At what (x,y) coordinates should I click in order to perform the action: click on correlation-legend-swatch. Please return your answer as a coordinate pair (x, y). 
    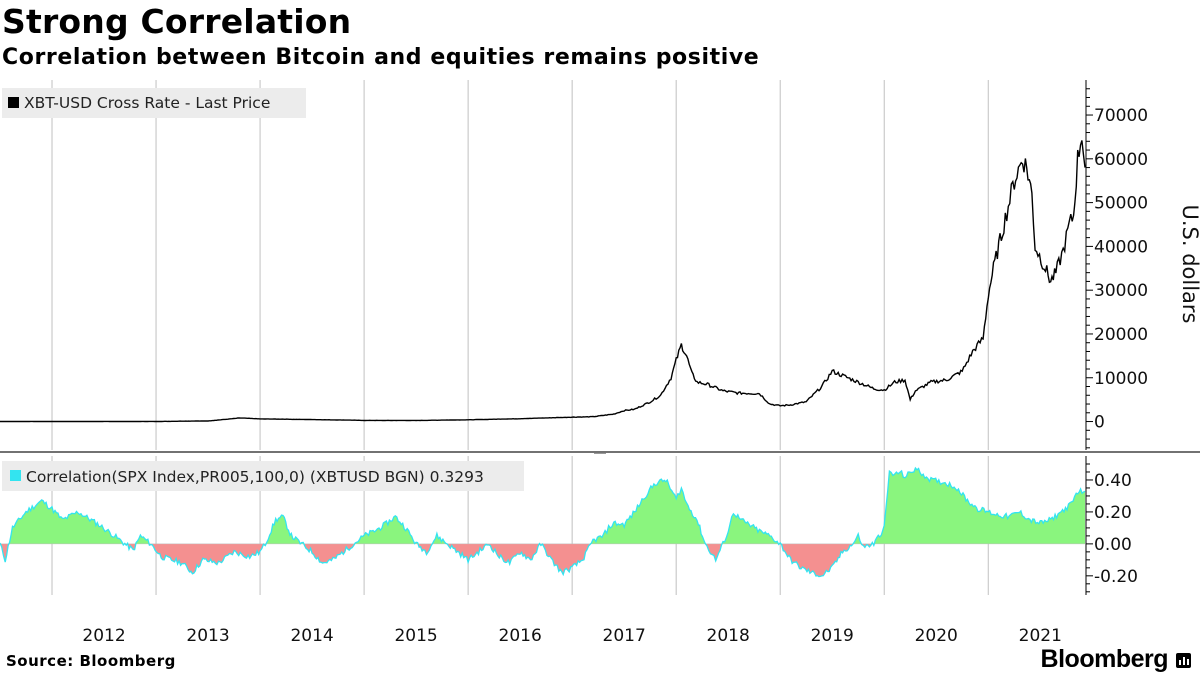
    Looking at the image, I should click on (15, 475).